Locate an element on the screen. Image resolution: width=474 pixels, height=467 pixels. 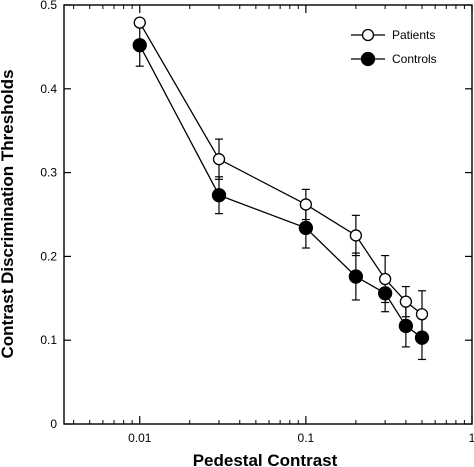
legend: Patients Controls is located at coordinates (394, 47).